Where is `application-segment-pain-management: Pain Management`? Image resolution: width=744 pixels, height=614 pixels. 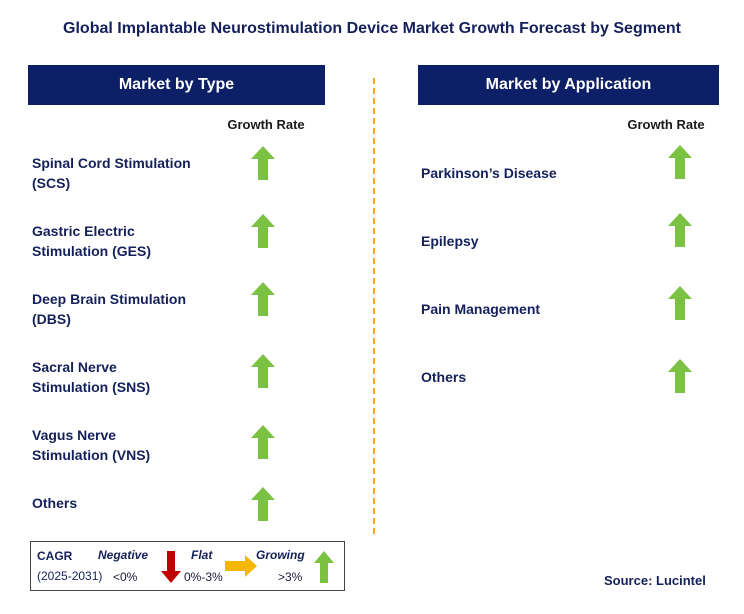
application-segment-pain-management: Pain Management is located at coordinates (481, 309).